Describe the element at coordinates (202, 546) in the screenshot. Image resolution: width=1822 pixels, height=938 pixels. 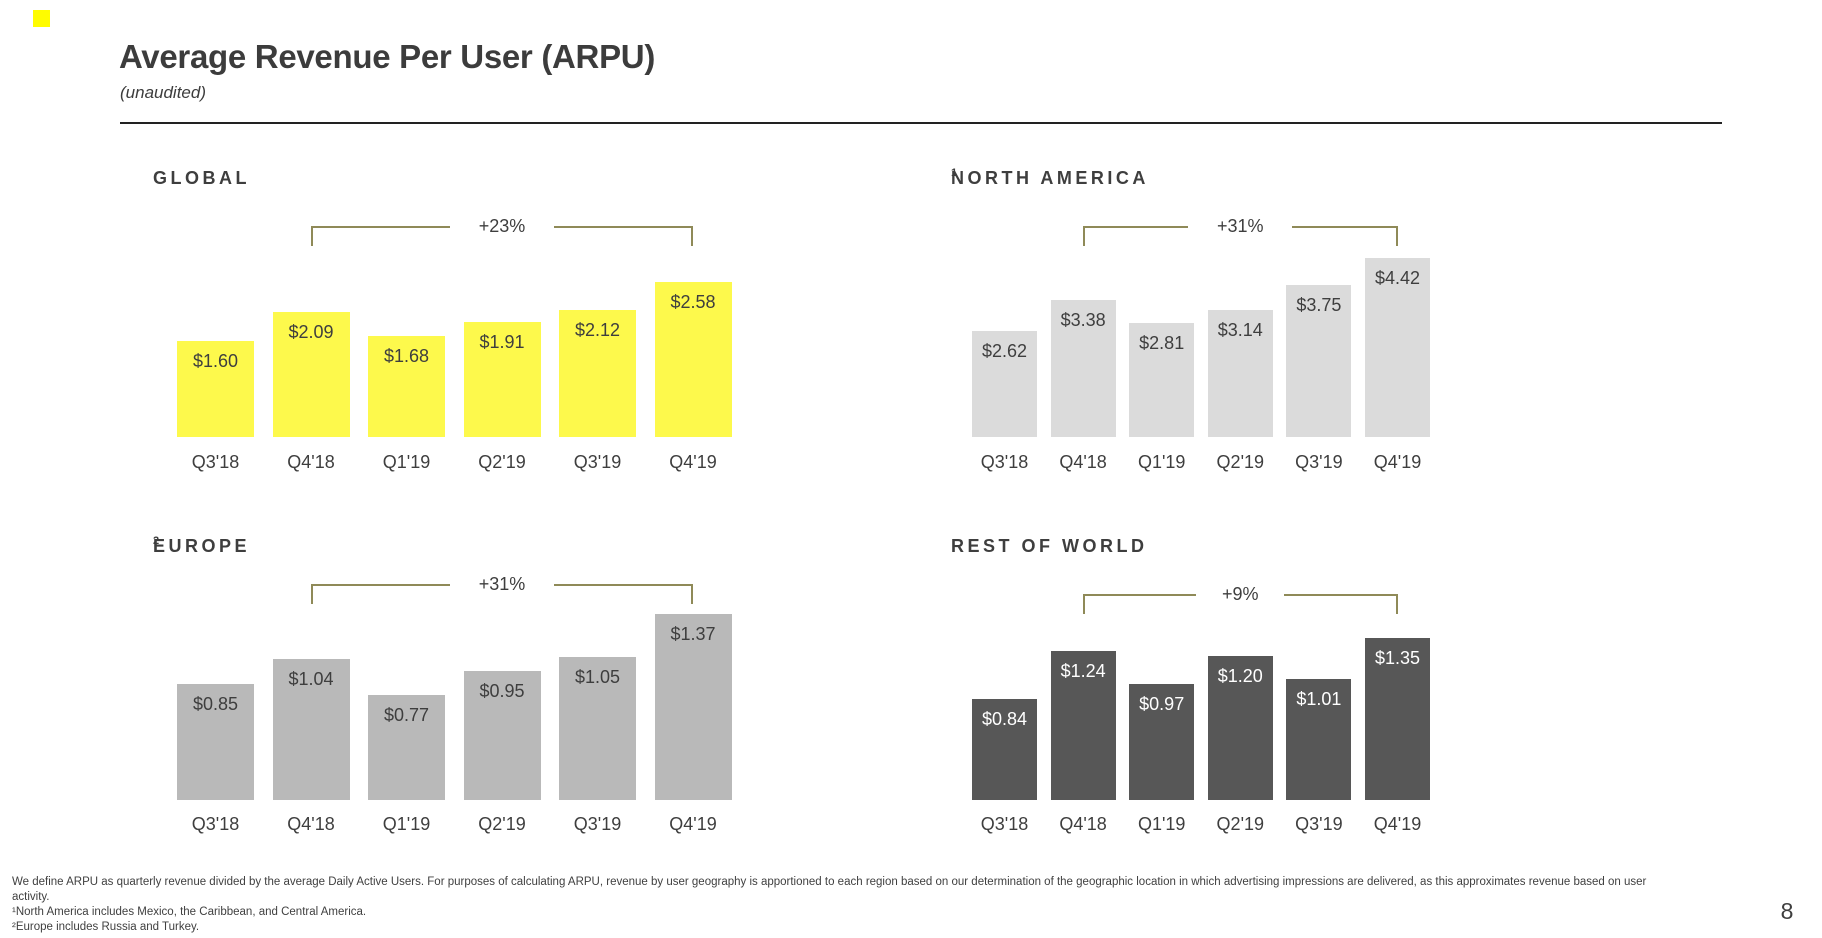
I see `chart-title-text: EUROPE` at that location.